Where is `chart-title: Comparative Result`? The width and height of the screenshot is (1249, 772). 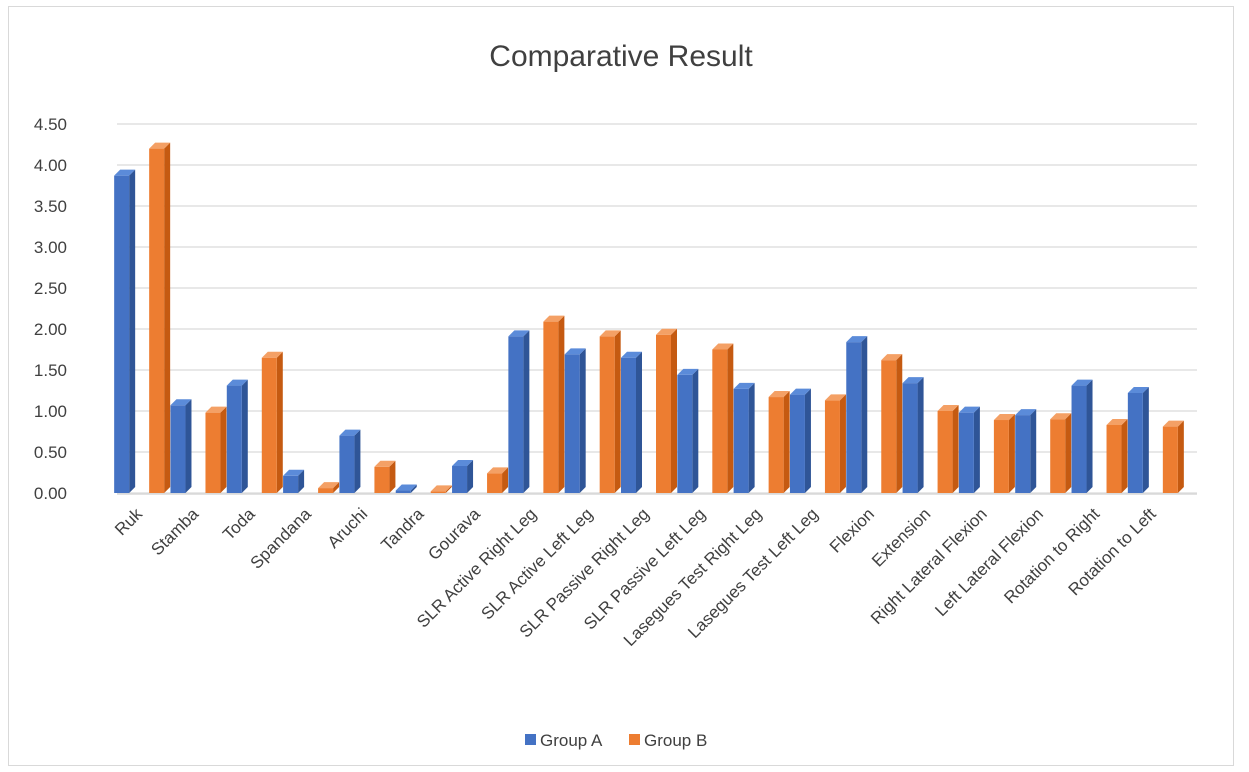
chart-title: Comparative Result is located at coordinates (621, 56).